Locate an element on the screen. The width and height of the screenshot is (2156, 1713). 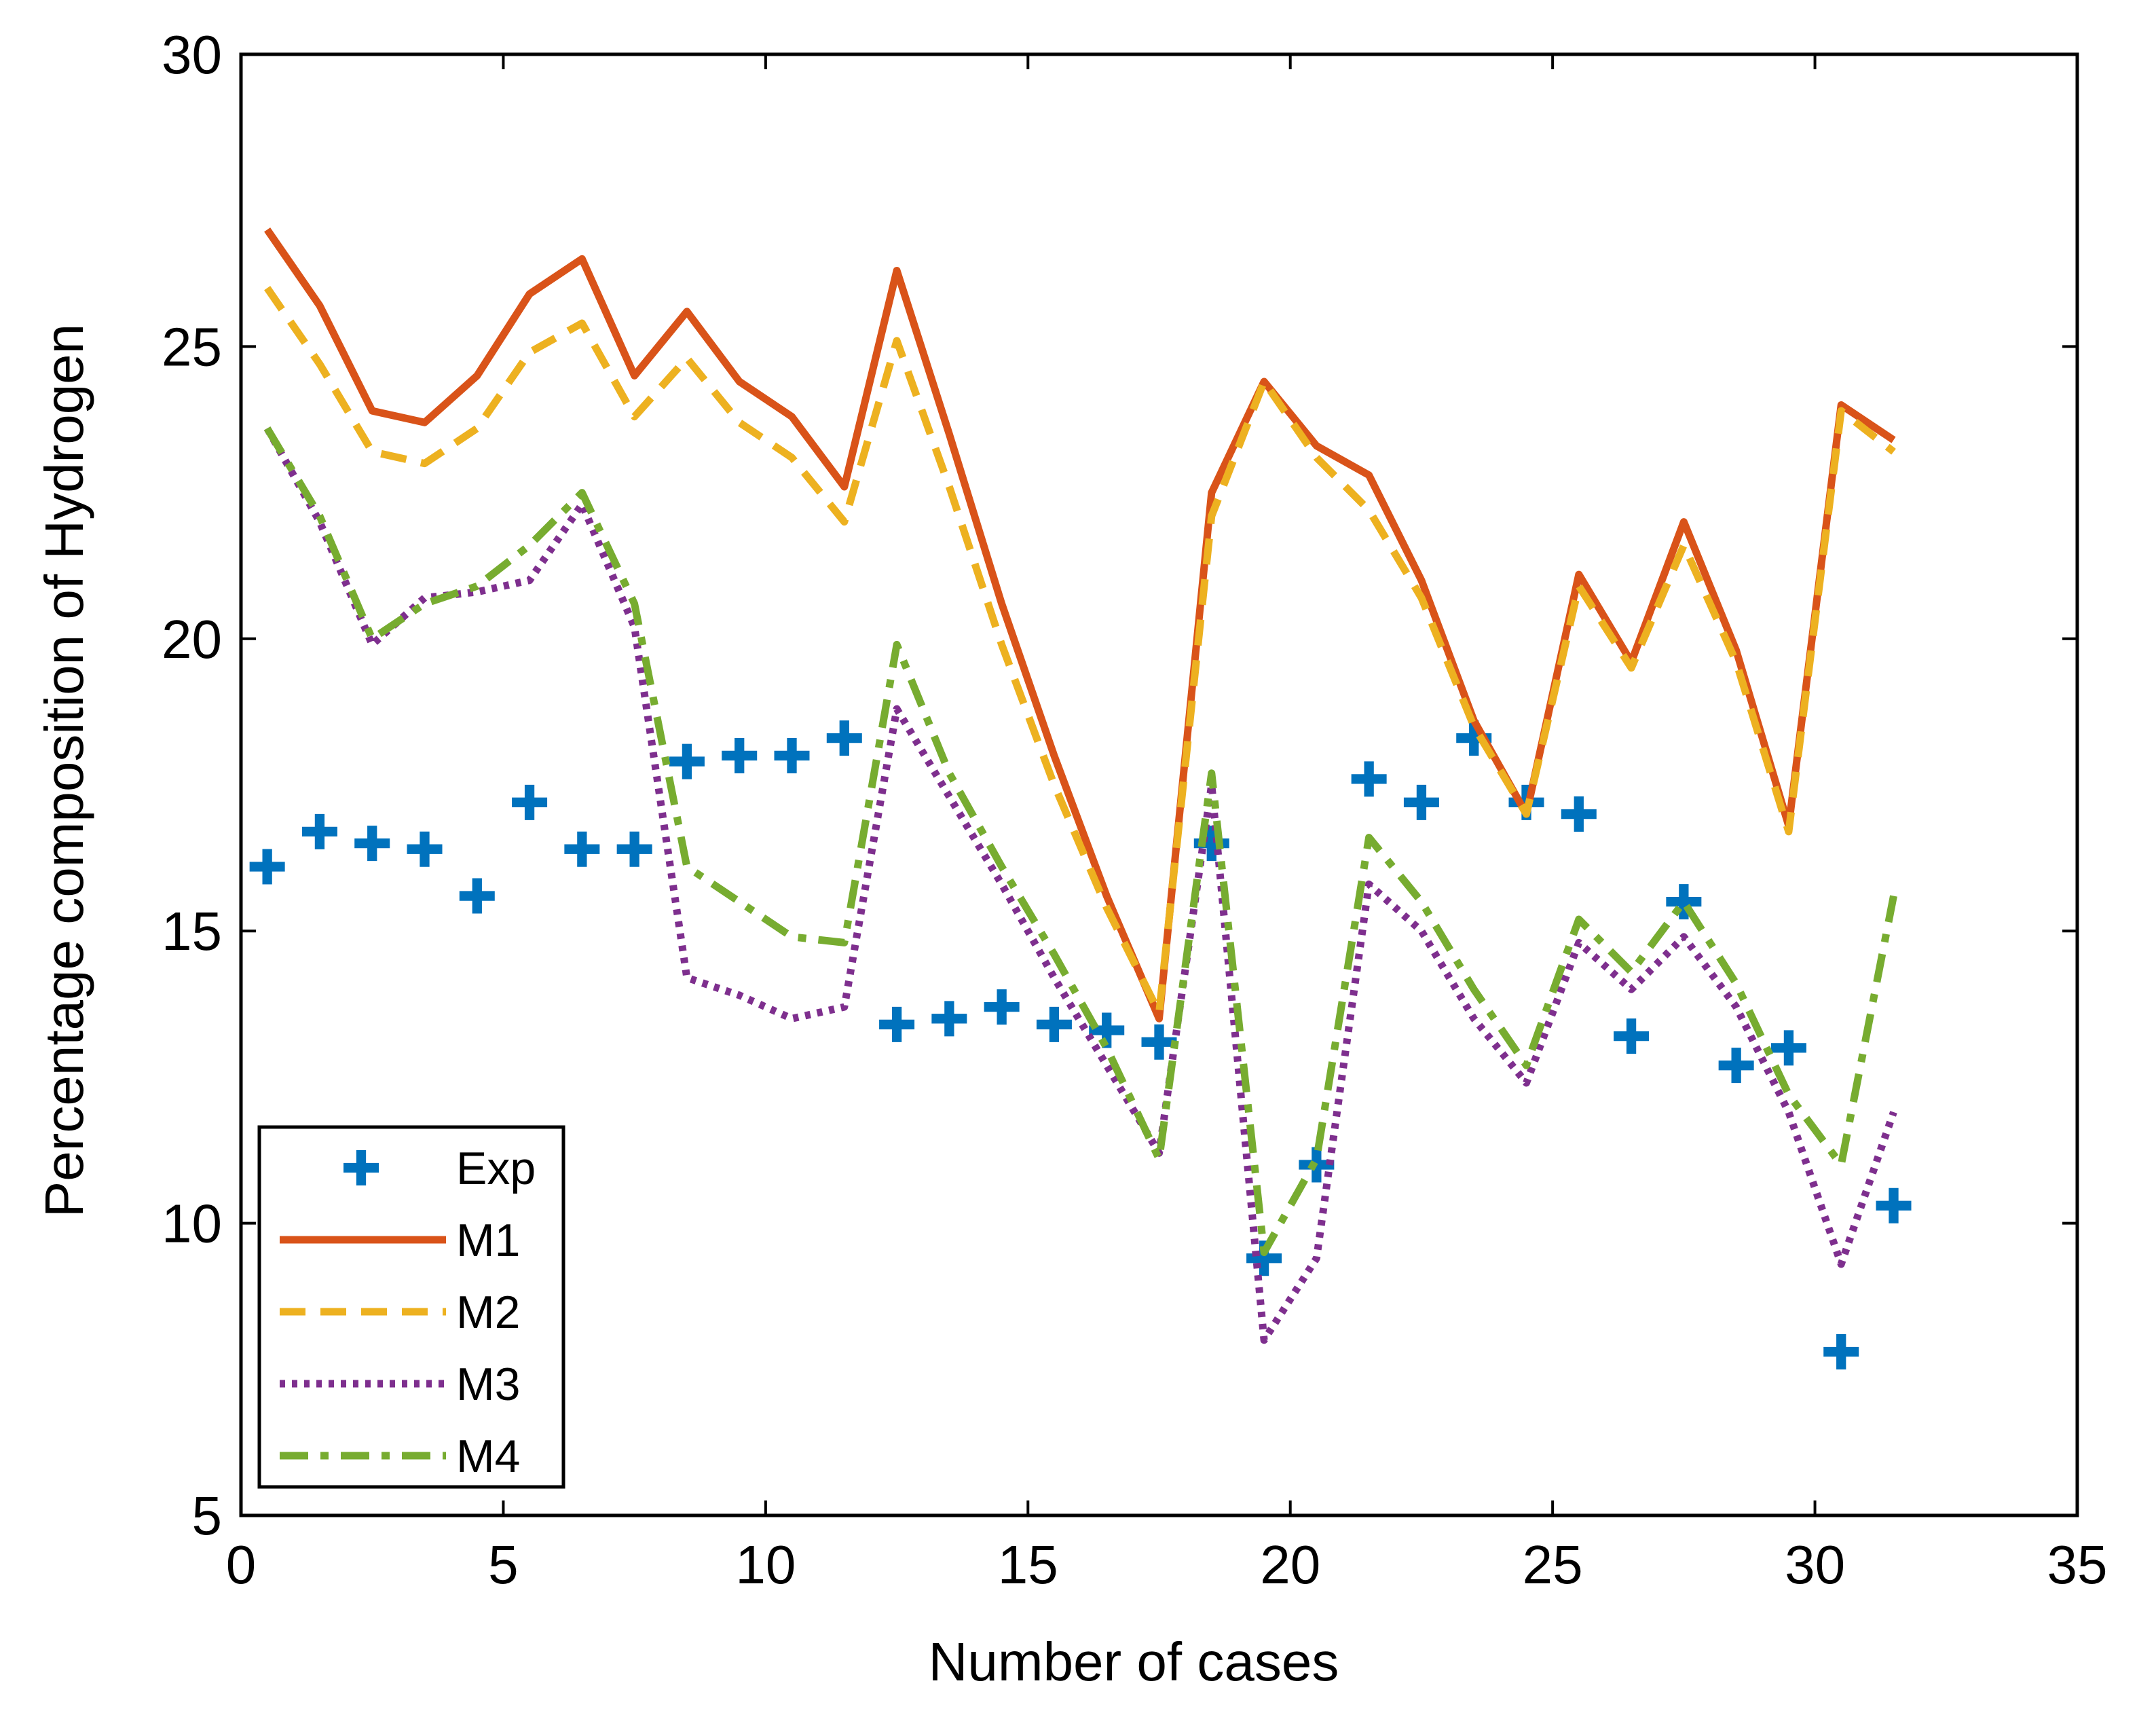
y-tick-label: 15 is located at coordinates (192, 931).